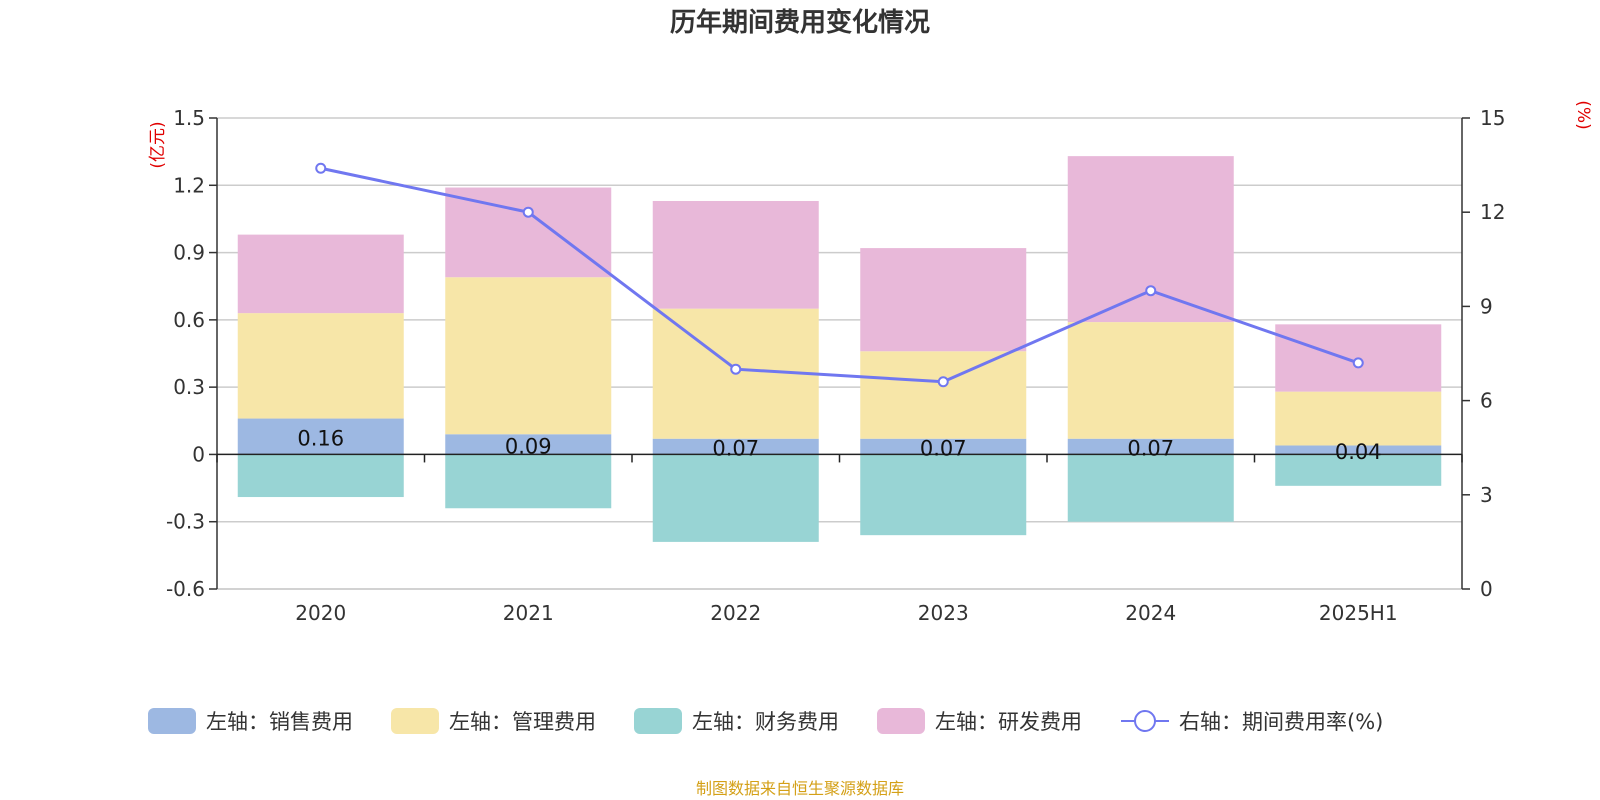 Image resolution: width=1600 pixels, height=800 pixels. I want to click on legend-label: 左轴：财务费用, so click(765, 722).